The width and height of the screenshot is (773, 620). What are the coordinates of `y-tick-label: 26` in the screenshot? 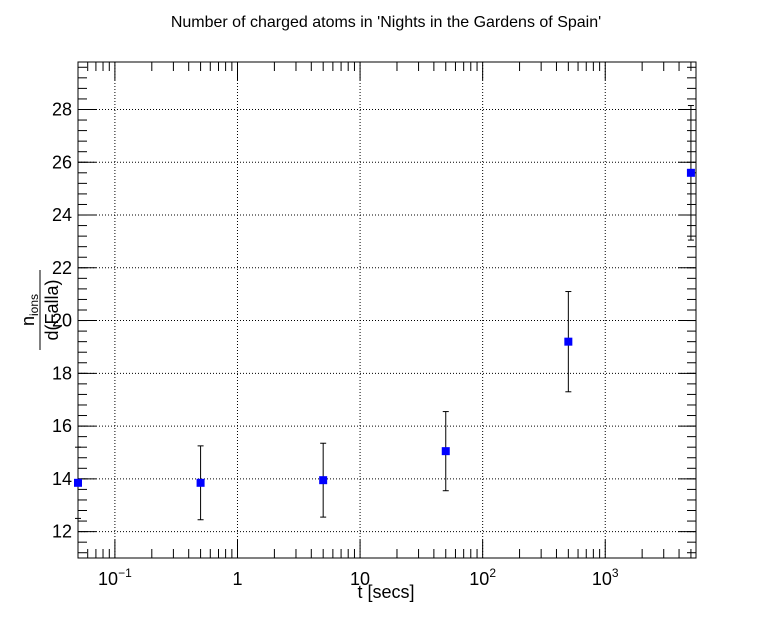 It's located at (62, 162).